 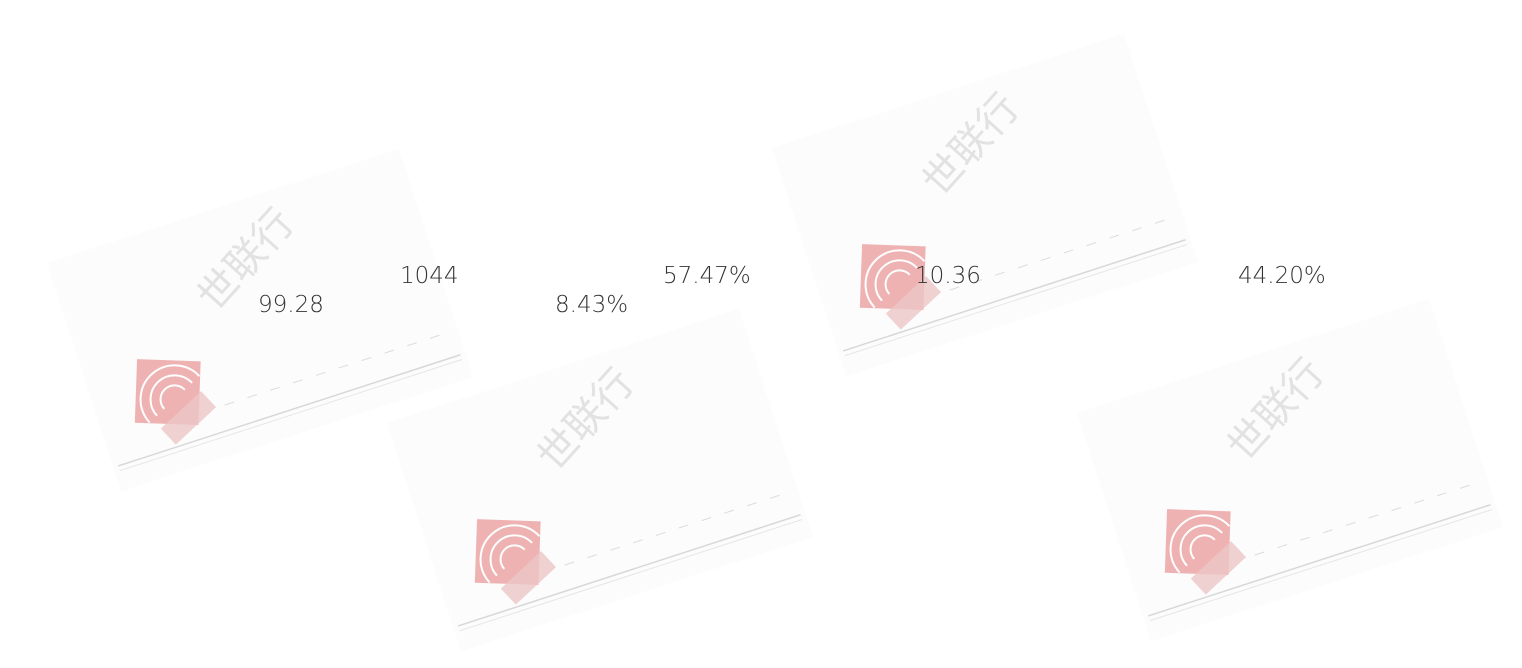 I want to click on metric-value: 44.20%, so click(x=1282, y=276).